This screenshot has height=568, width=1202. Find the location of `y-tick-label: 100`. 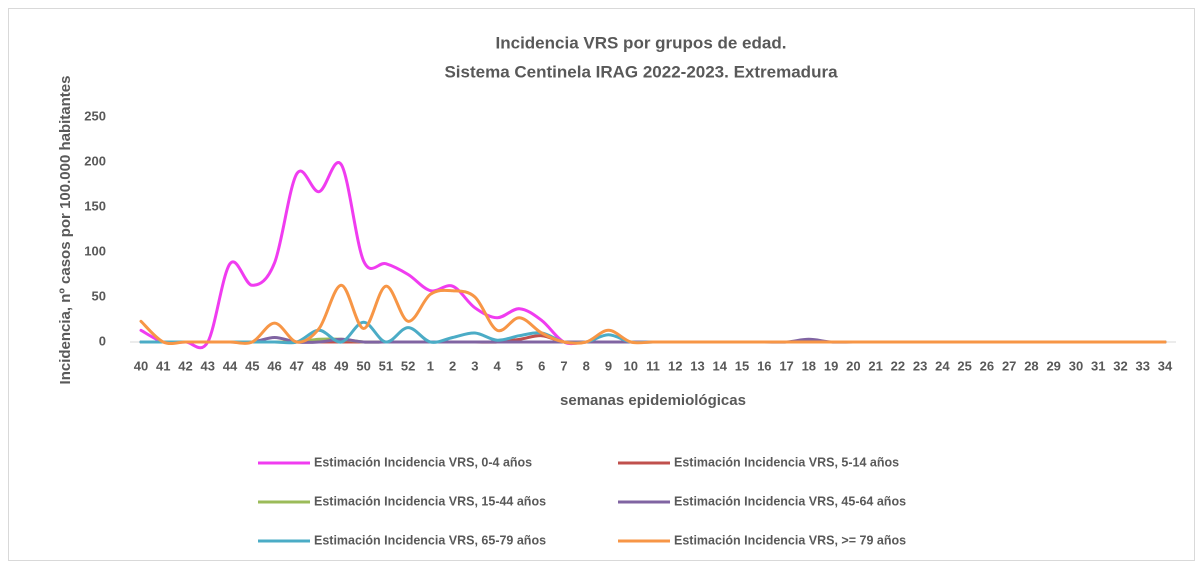

y-tick-label: 100 is located at coordinates (95, 250).